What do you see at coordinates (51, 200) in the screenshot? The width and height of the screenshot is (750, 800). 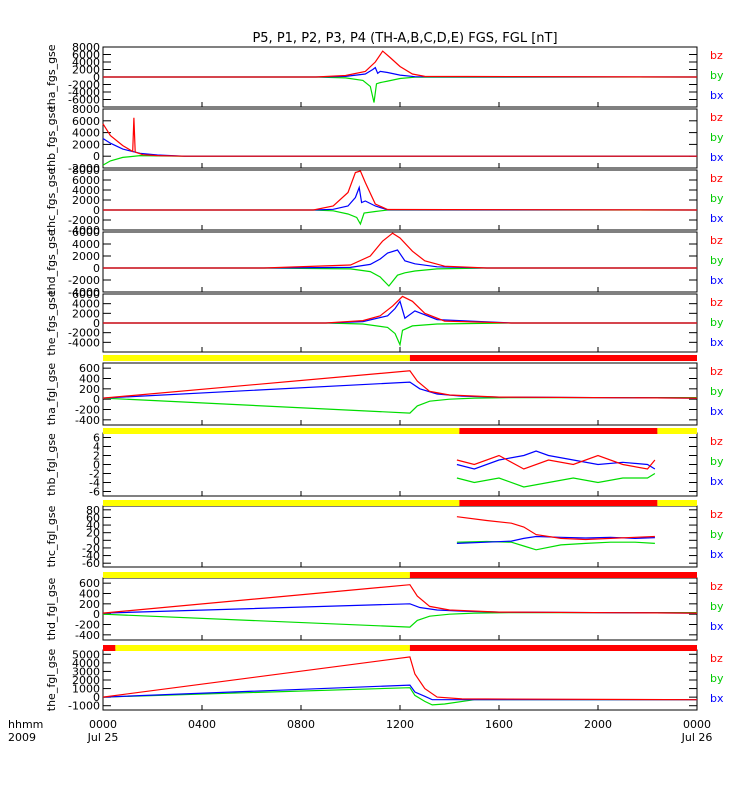 I see `y-axis-label: thc_fgs_gse` at bounding box center [51, 200].